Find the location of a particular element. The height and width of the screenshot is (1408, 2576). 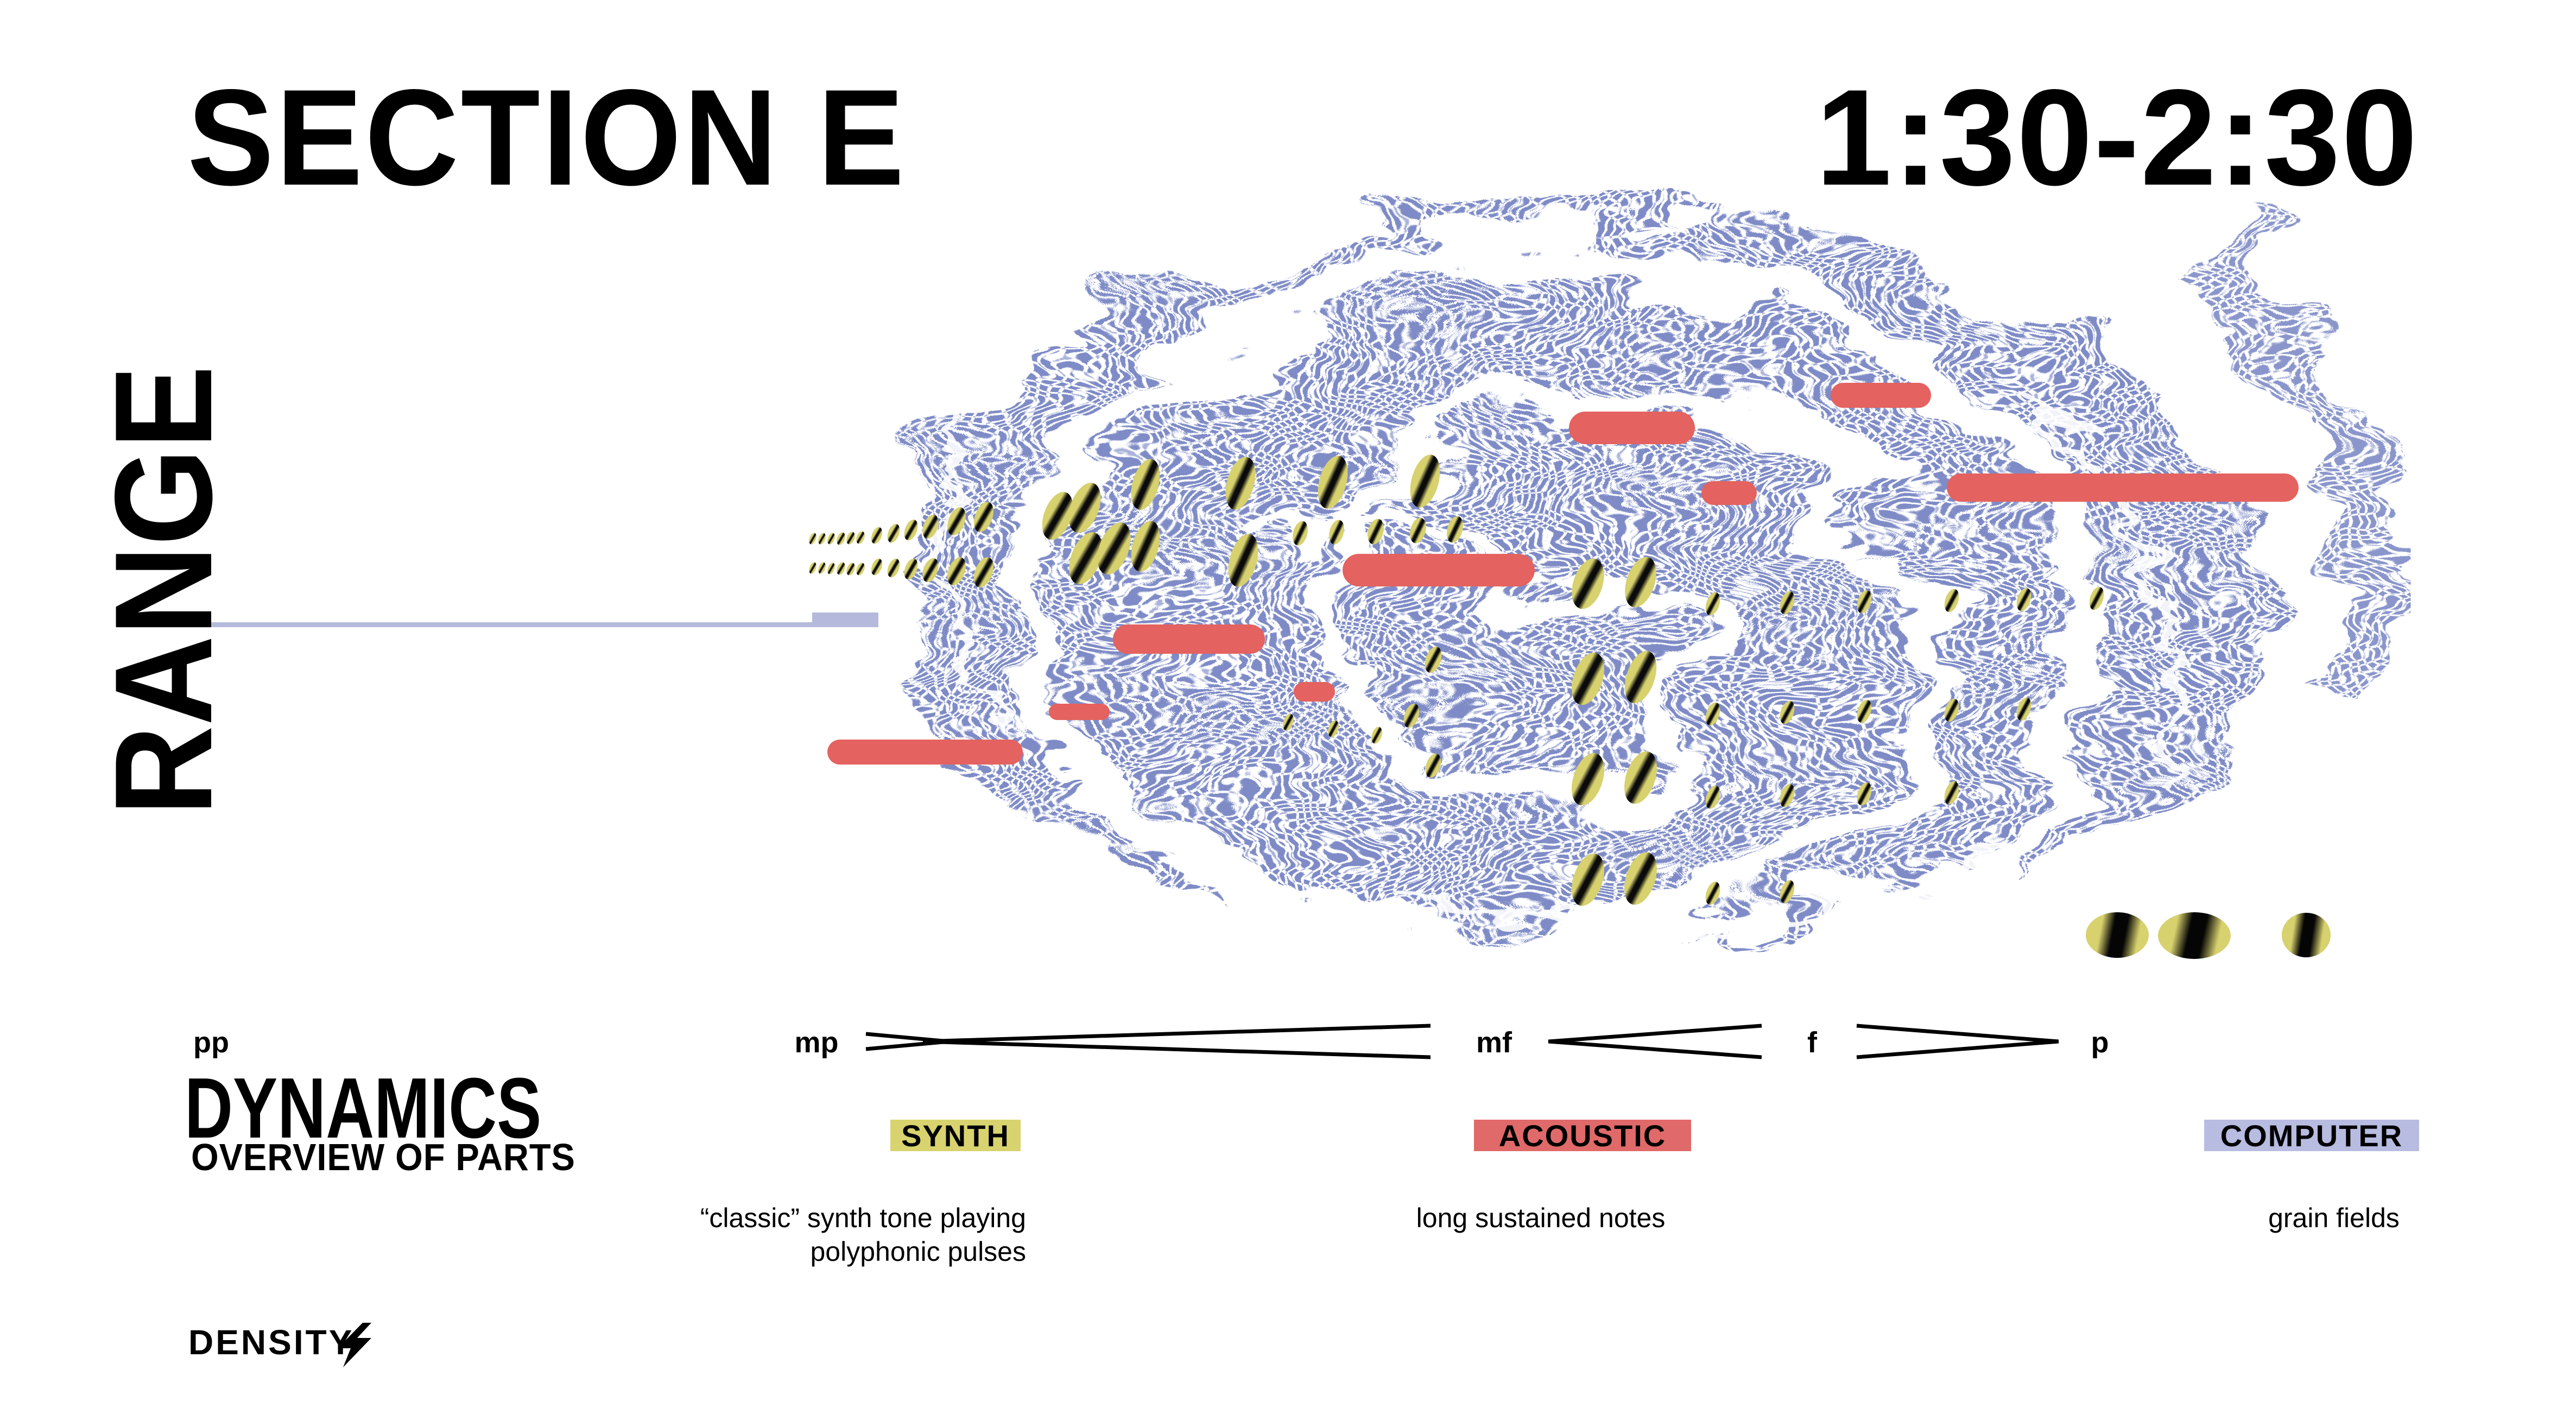

dynamic-mark-mf: mf is located at coordinates (1494, 1042).